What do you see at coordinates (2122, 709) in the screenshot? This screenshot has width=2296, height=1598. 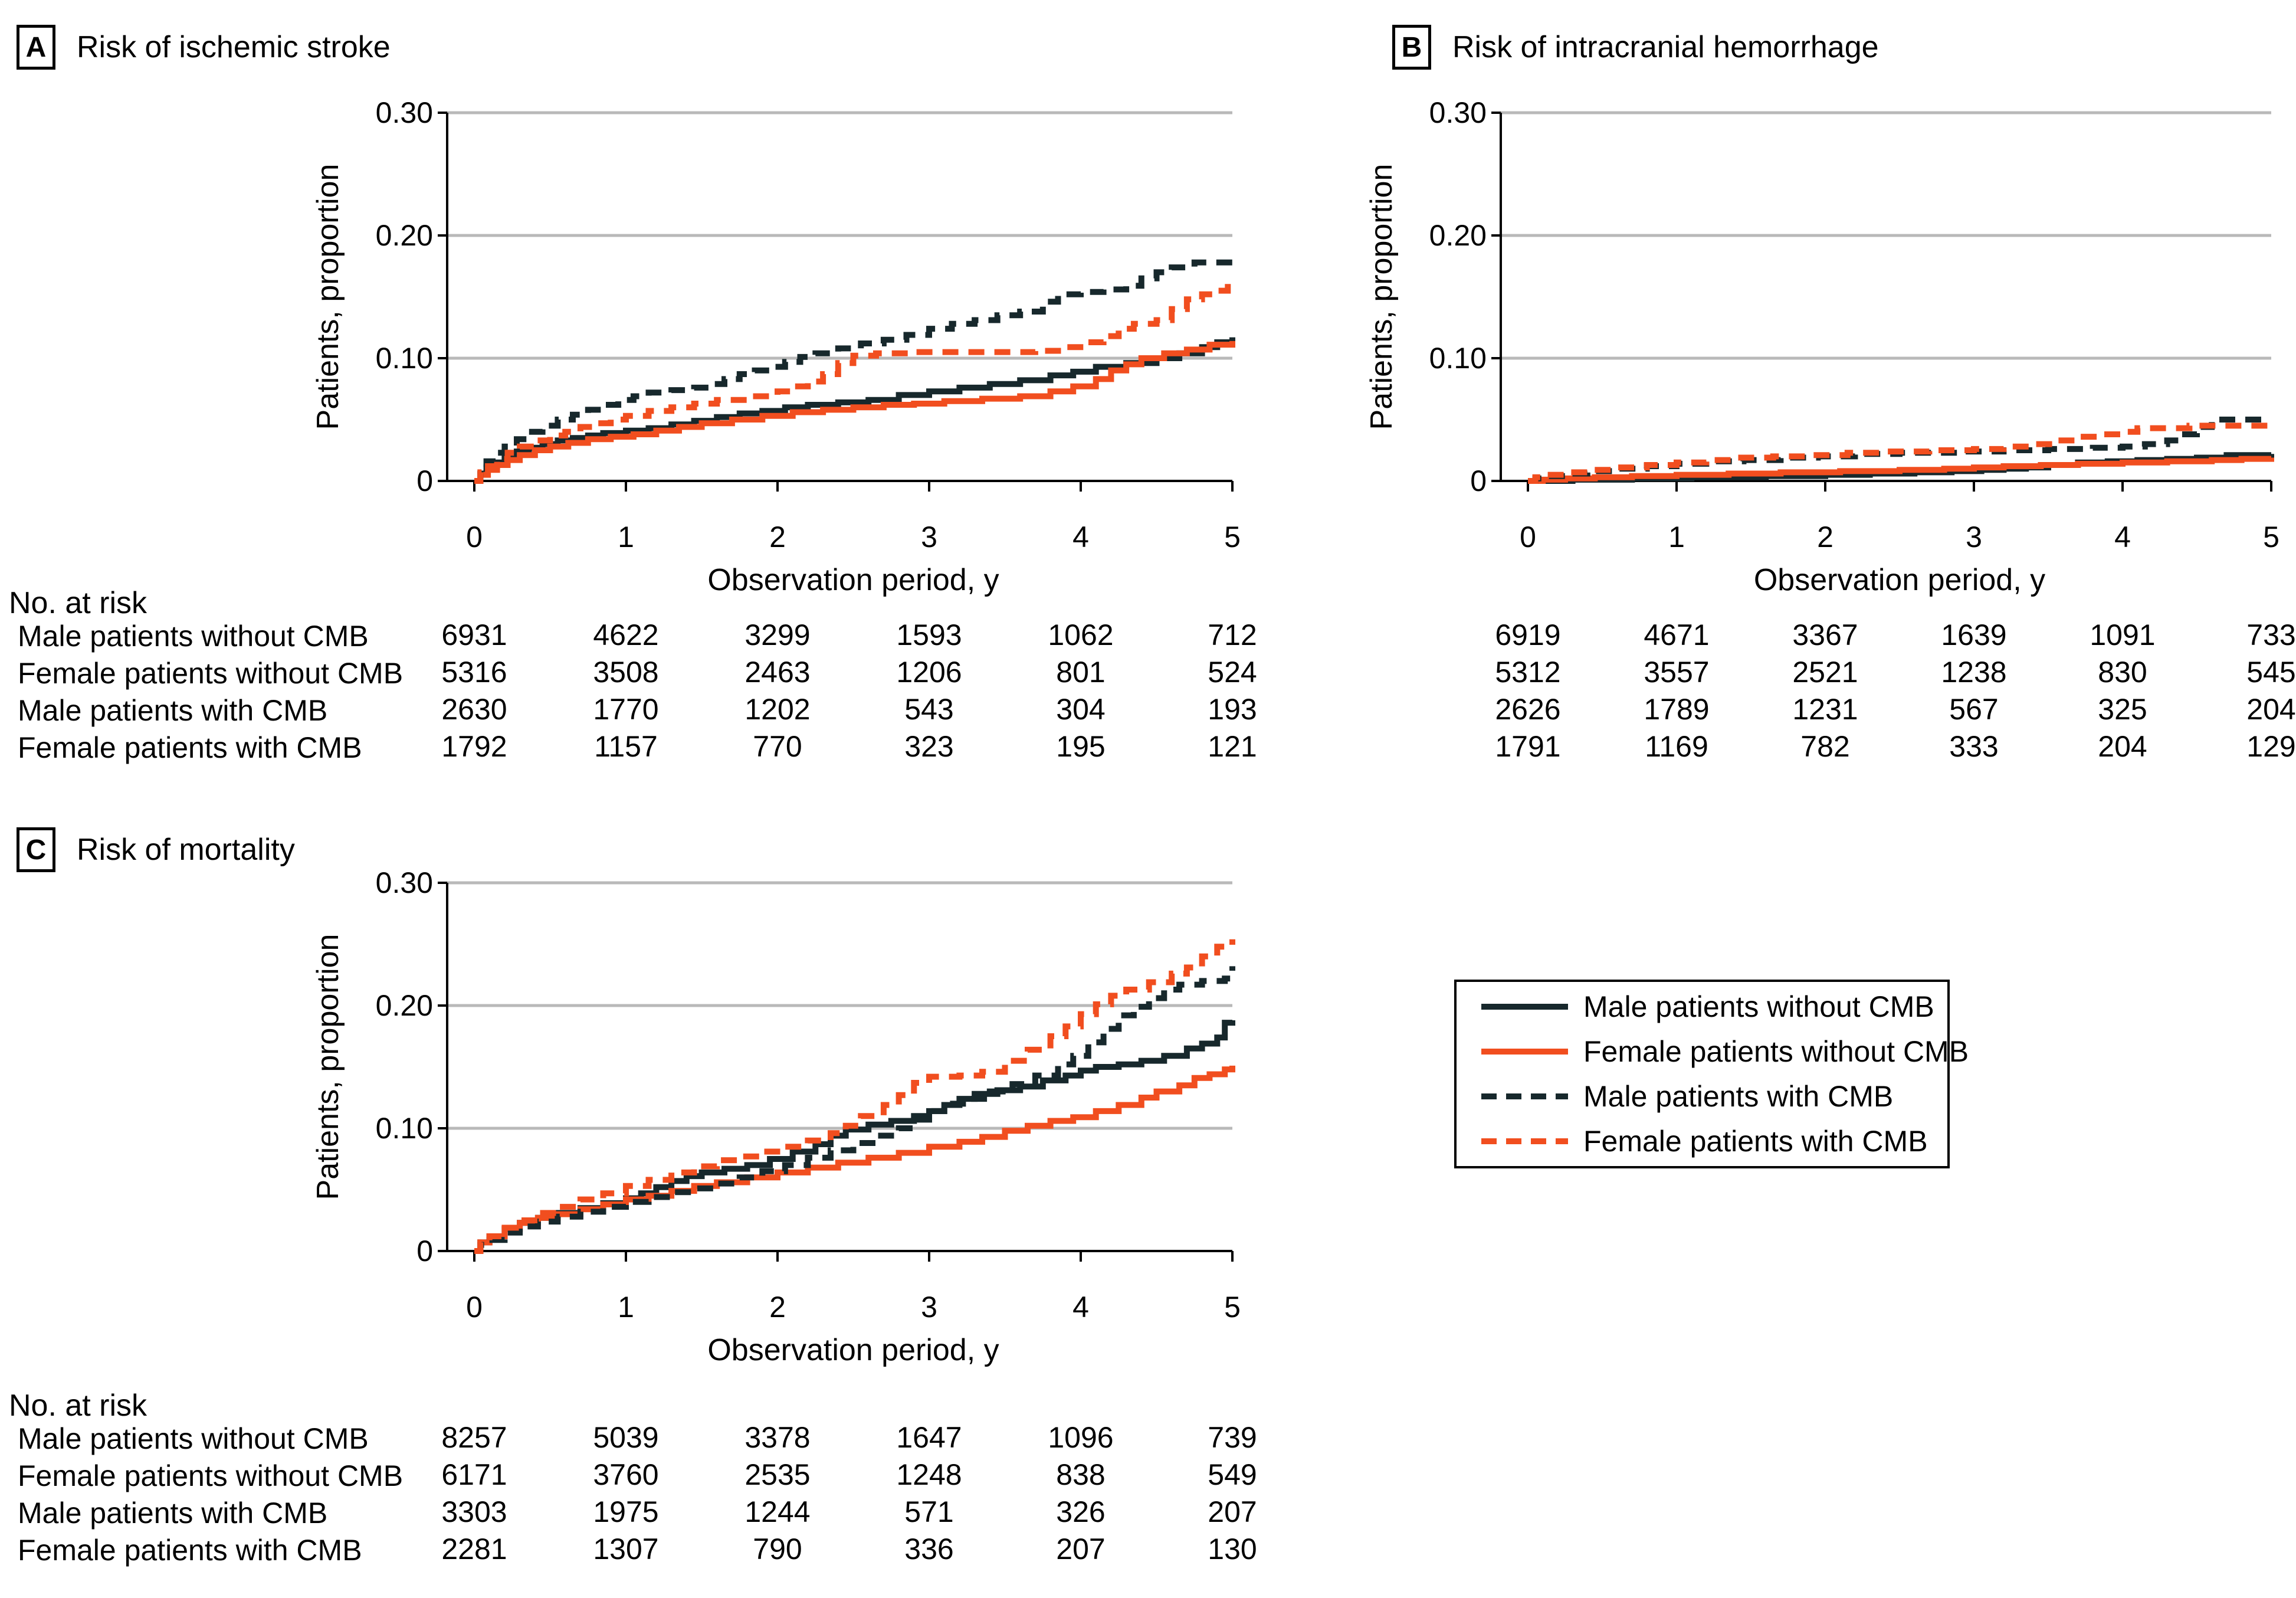 I see `risk-value: 325` at bounding box center [2122, 709].